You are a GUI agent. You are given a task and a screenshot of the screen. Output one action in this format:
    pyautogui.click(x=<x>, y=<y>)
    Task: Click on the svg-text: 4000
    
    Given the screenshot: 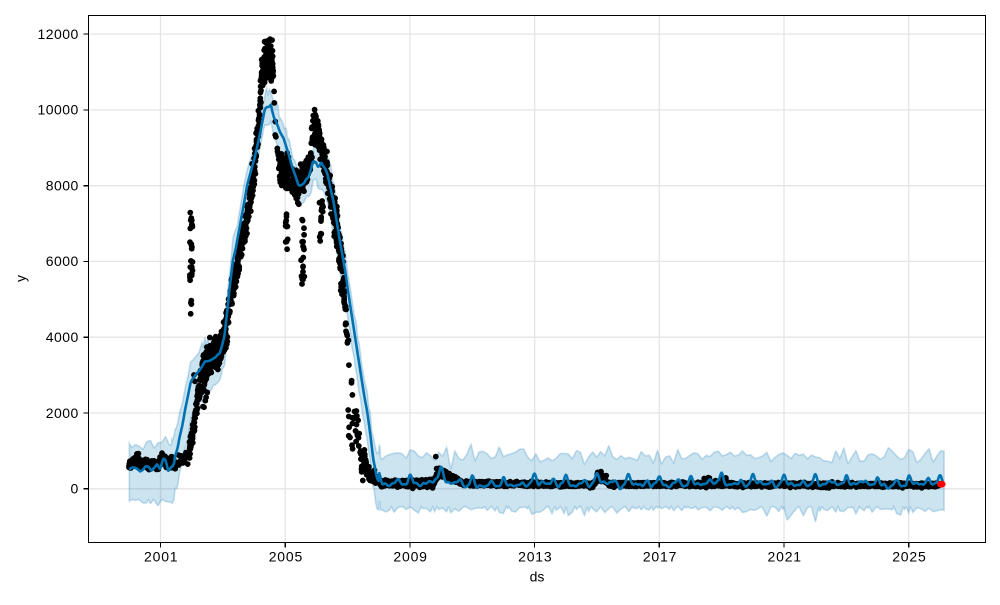 What is the action you would take?
    pyautogui.click(x=62, y=337)
    